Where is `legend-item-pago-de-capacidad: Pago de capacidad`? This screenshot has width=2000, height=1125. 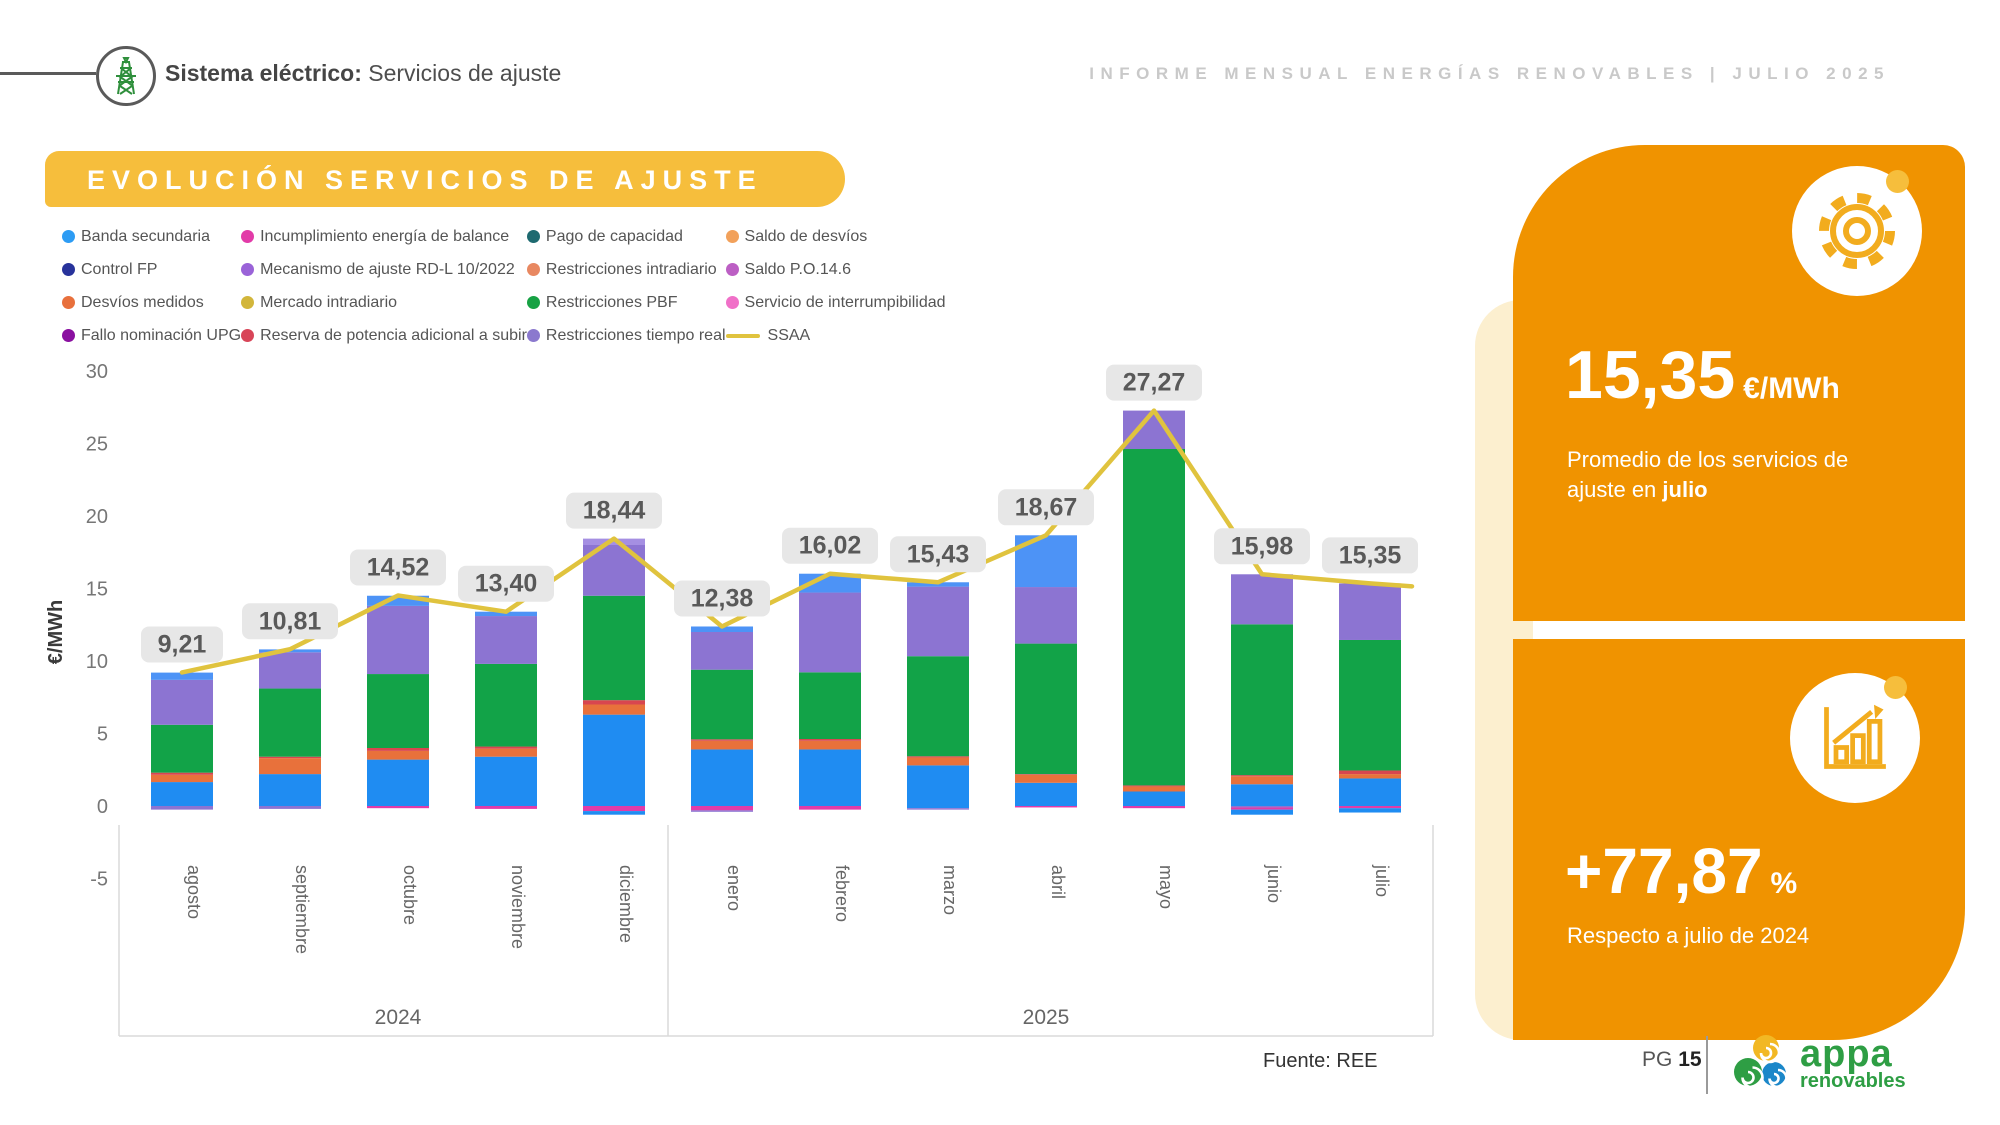 legend-item-pago-de-capacidad: Pago de capacidad is located at coordinates (626, 236).